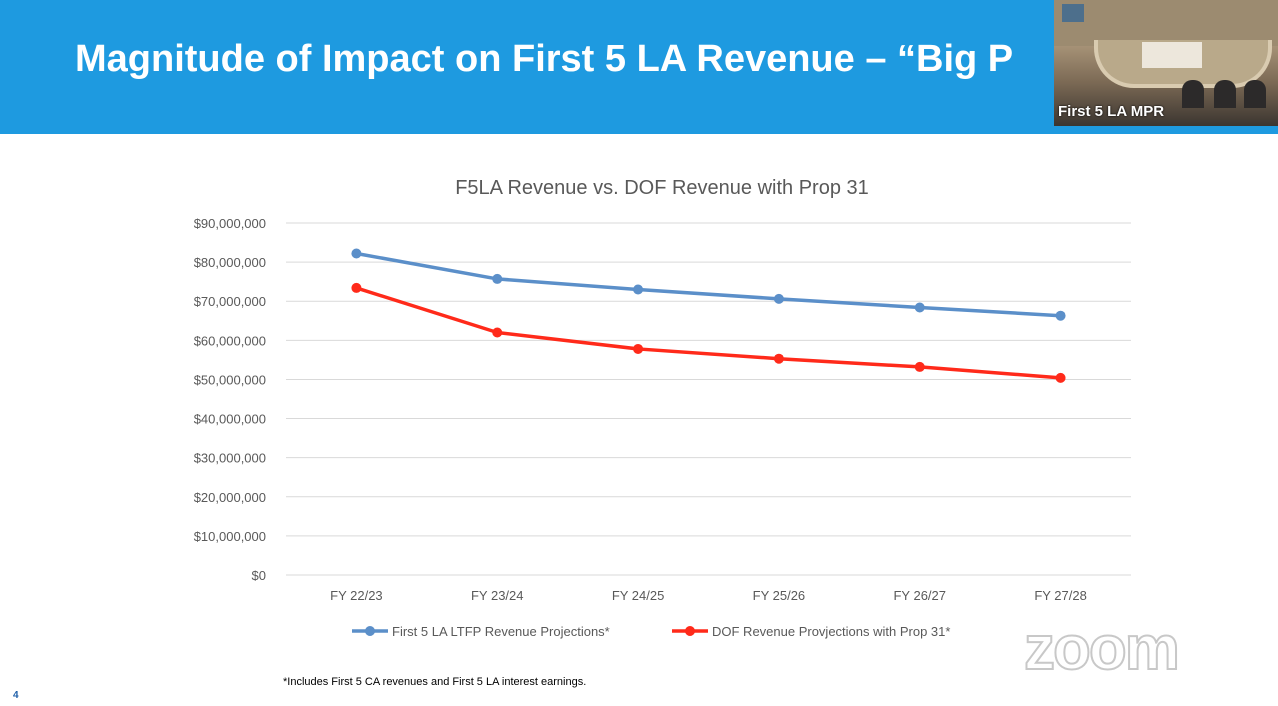  What do you see at coordinates (1111, 111) in the screenshot?
I see `participant-name: First 5 LA MPR` at bounding box center [1111, 111].